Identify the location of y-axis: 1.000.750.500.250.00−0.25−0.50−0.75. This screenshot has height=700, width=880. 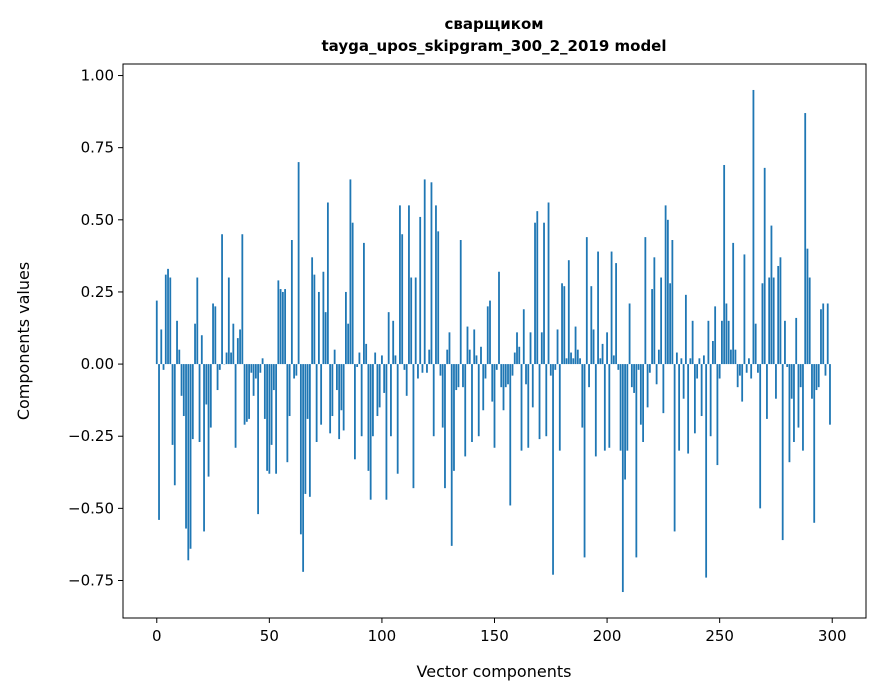
(95, 328).